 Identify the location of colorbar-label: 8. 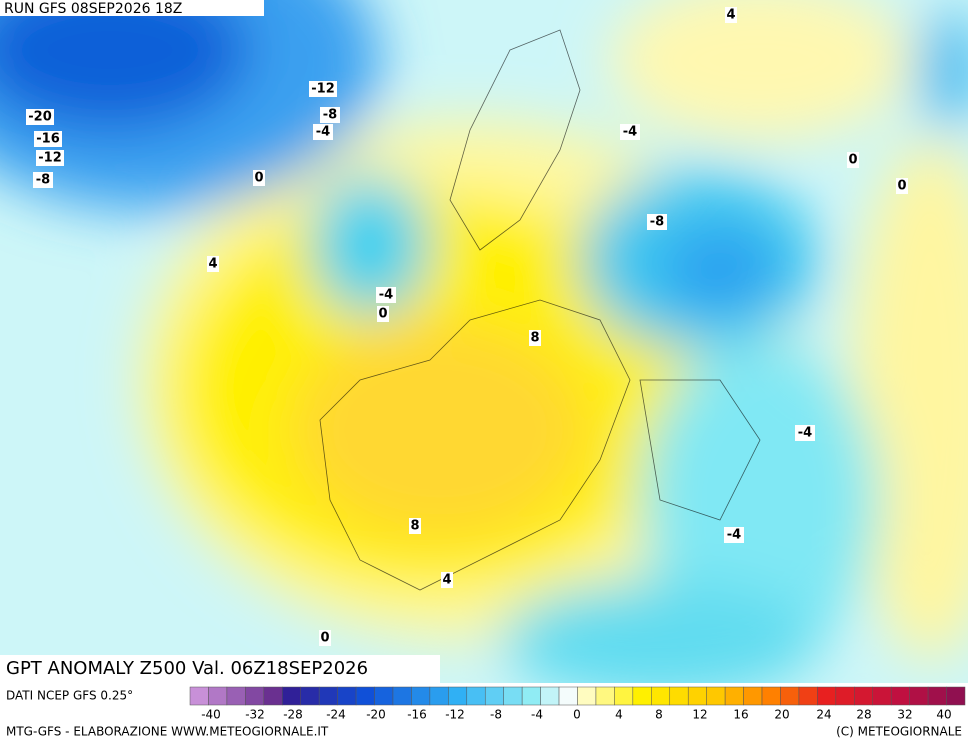
(659, 715).